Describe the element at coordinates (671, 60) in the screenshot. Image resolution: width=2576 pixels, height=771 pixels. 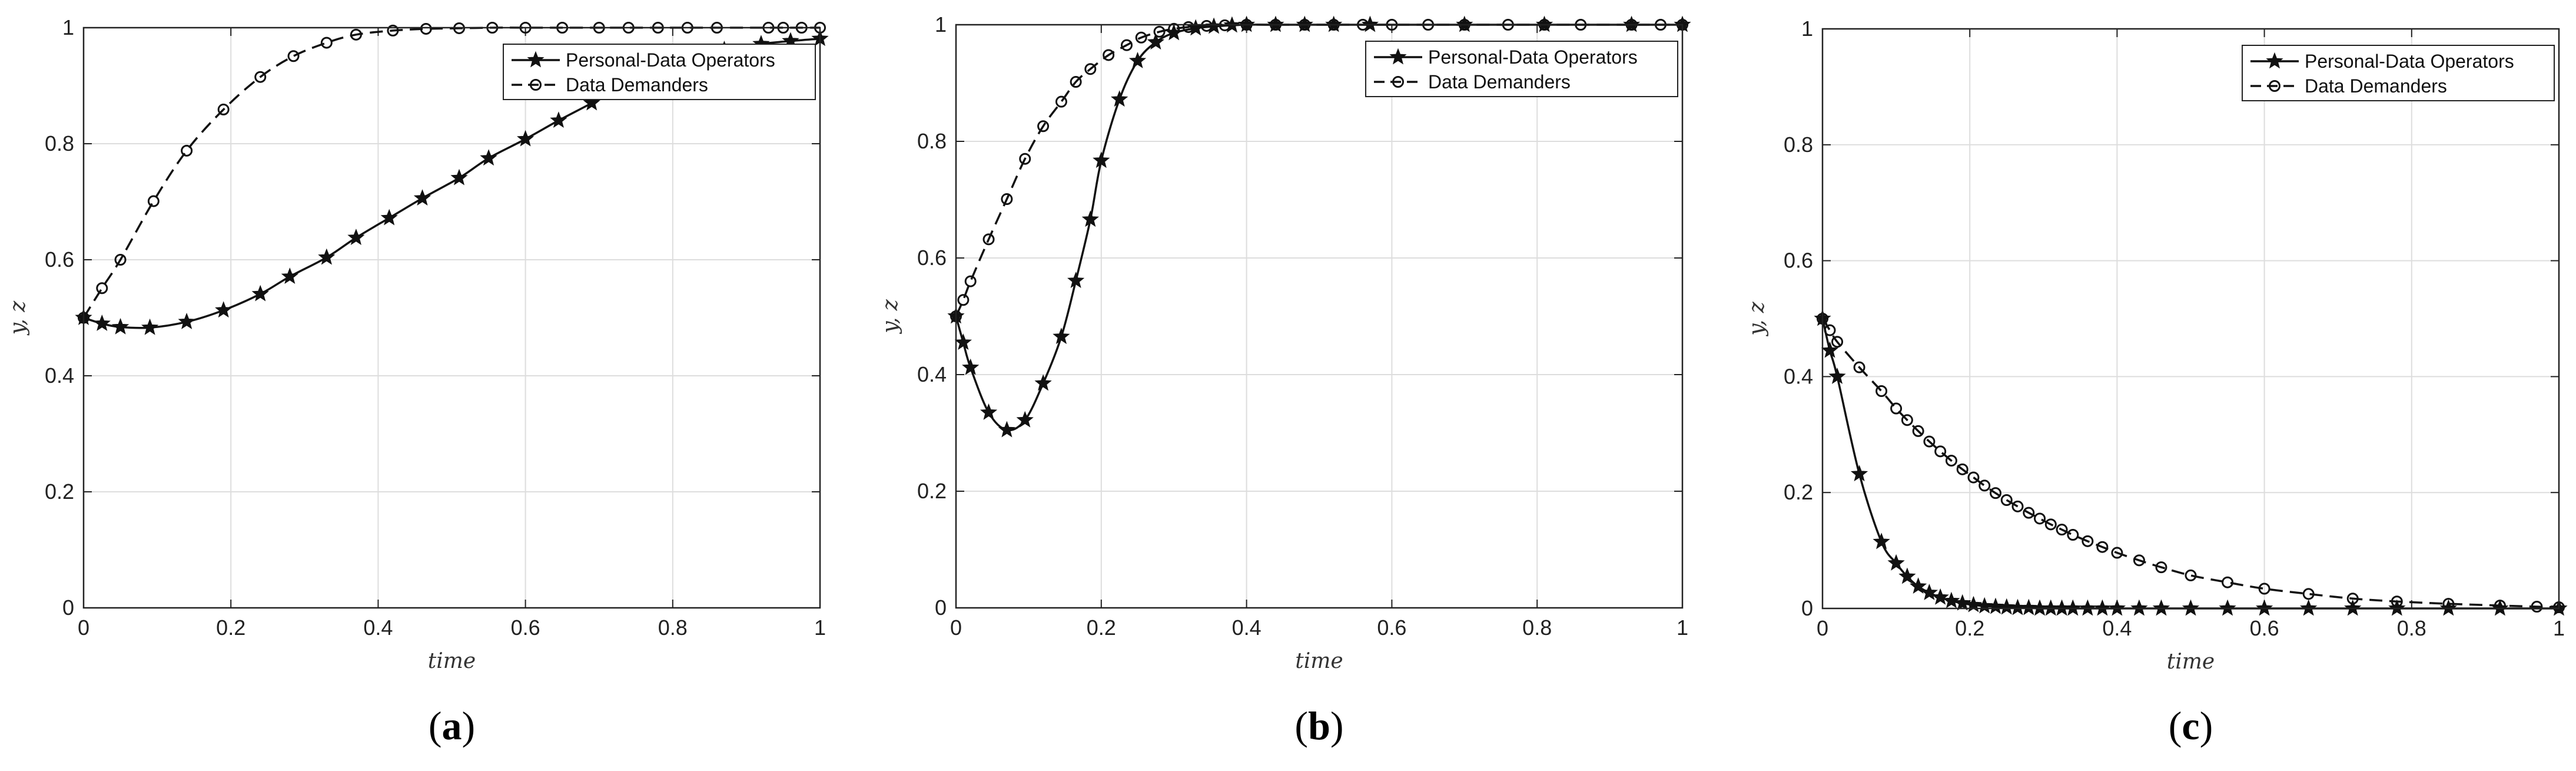
I see `legend-entry-label: Personal-Data Operators` at that location.